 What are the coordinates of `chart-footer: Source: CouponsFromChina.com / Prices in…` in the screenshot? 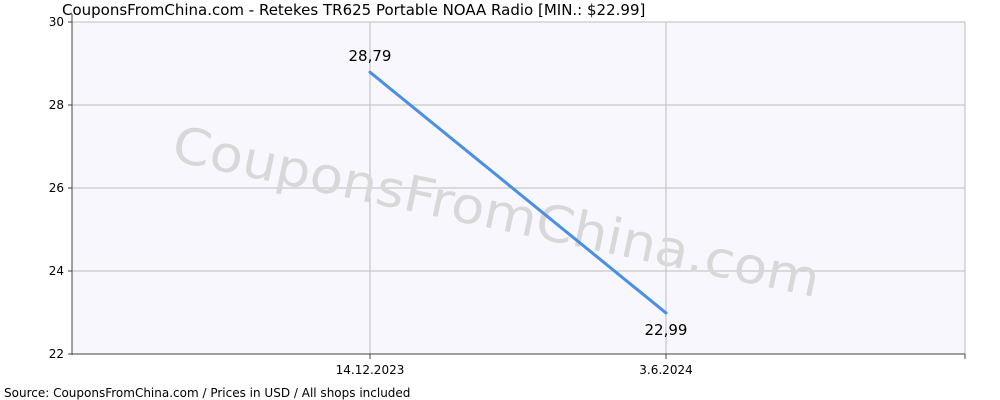 It's located at (207, 393).